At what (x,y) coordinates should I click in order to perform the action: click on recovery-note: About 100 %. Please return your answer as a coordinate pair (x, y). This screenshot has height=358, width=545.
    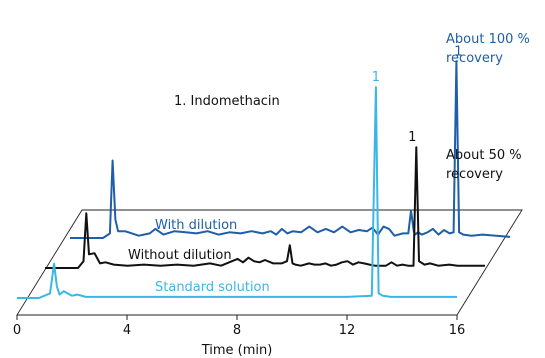
    Looking at the image, I should click on (488, 39).